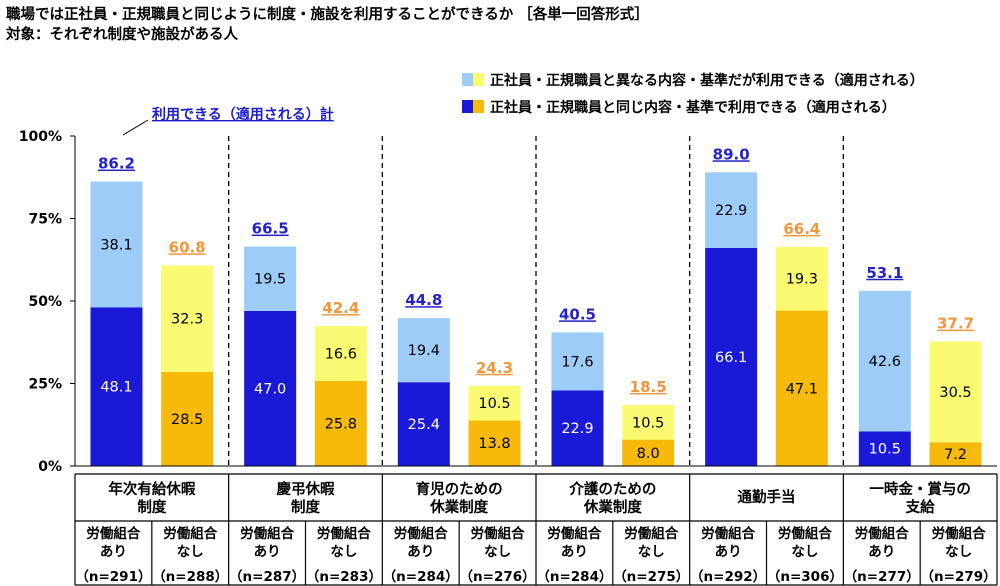 The image size is (1000, 586). I want to click on category-label: 介護のための休業制度, so click(612, 498).